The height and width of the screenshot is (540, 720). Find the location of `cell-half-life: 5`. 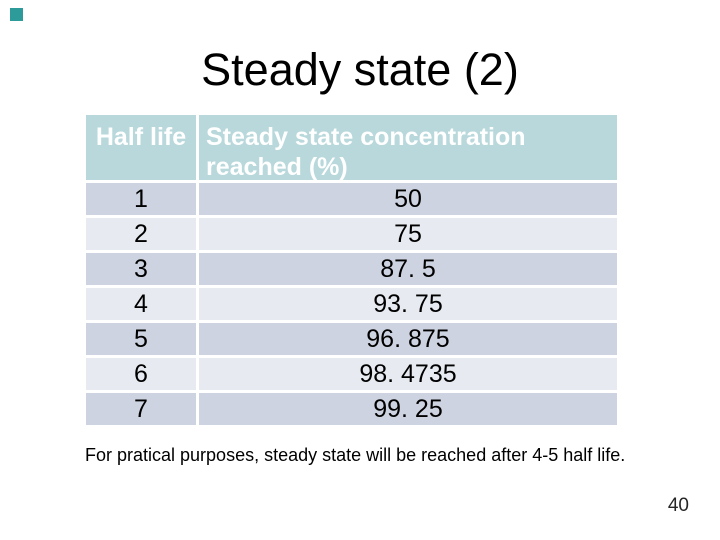

cell-half-life: 5 is located at coordinates (141, 339).